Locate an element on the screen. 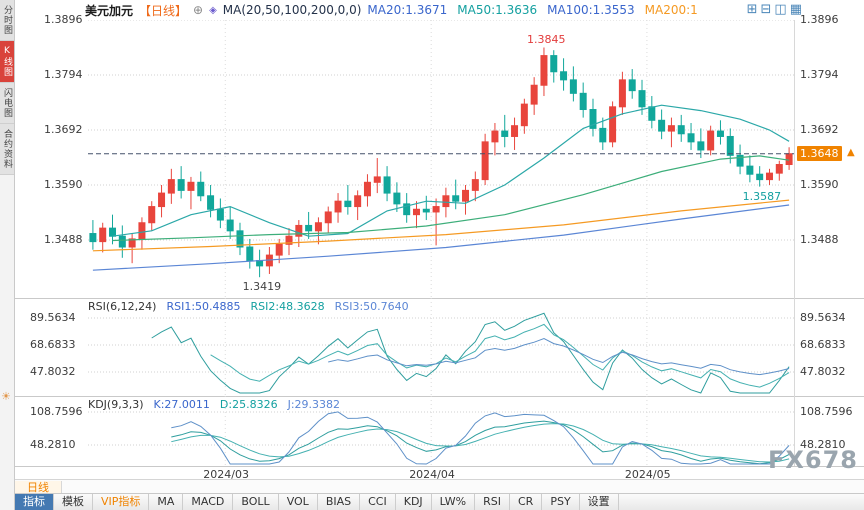 The image size is (864, 510). toolbar-tab-13: CR is located at coordinates (526, 502).